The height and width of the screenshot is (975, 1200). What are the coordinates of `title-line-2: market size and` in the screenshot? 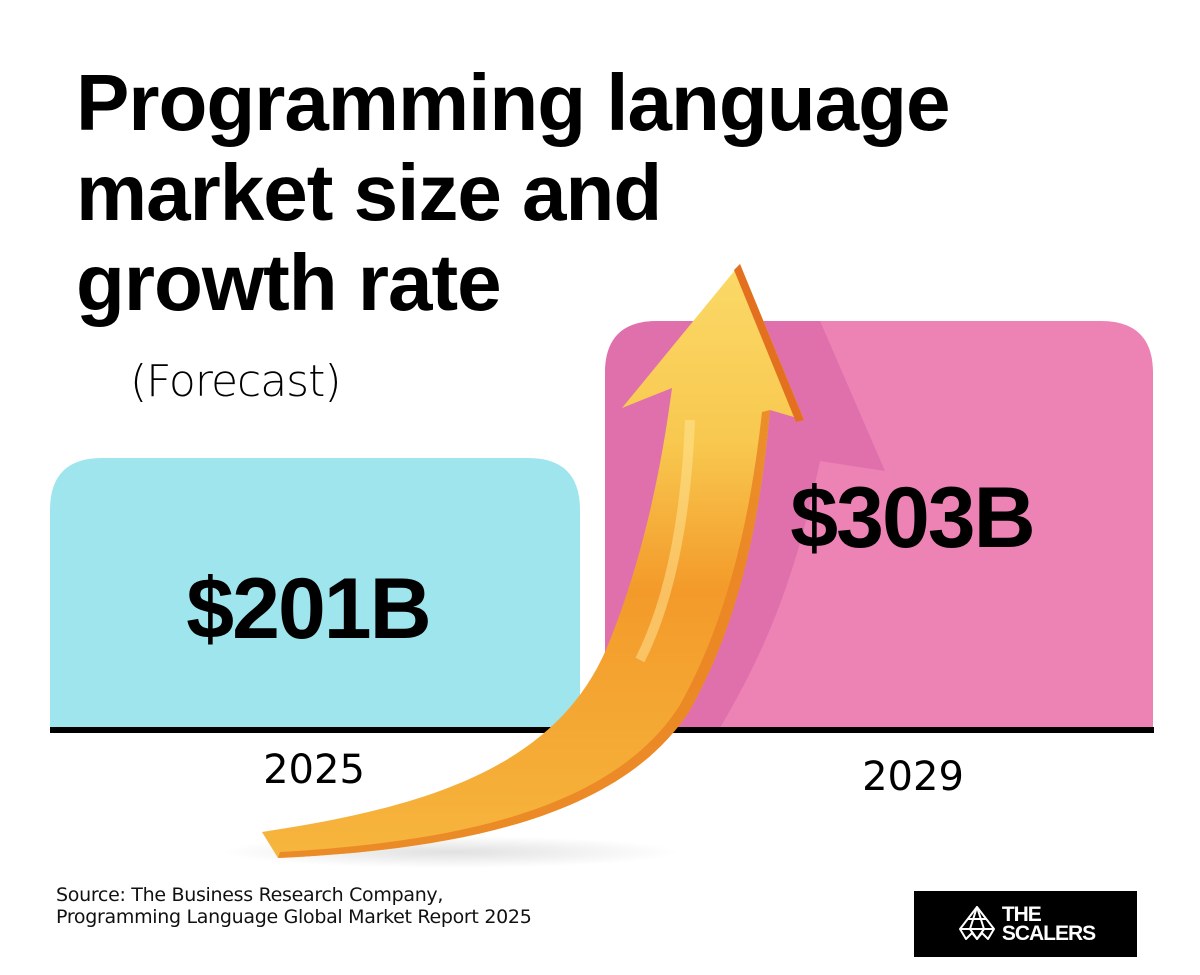 It's located at (369, 192).